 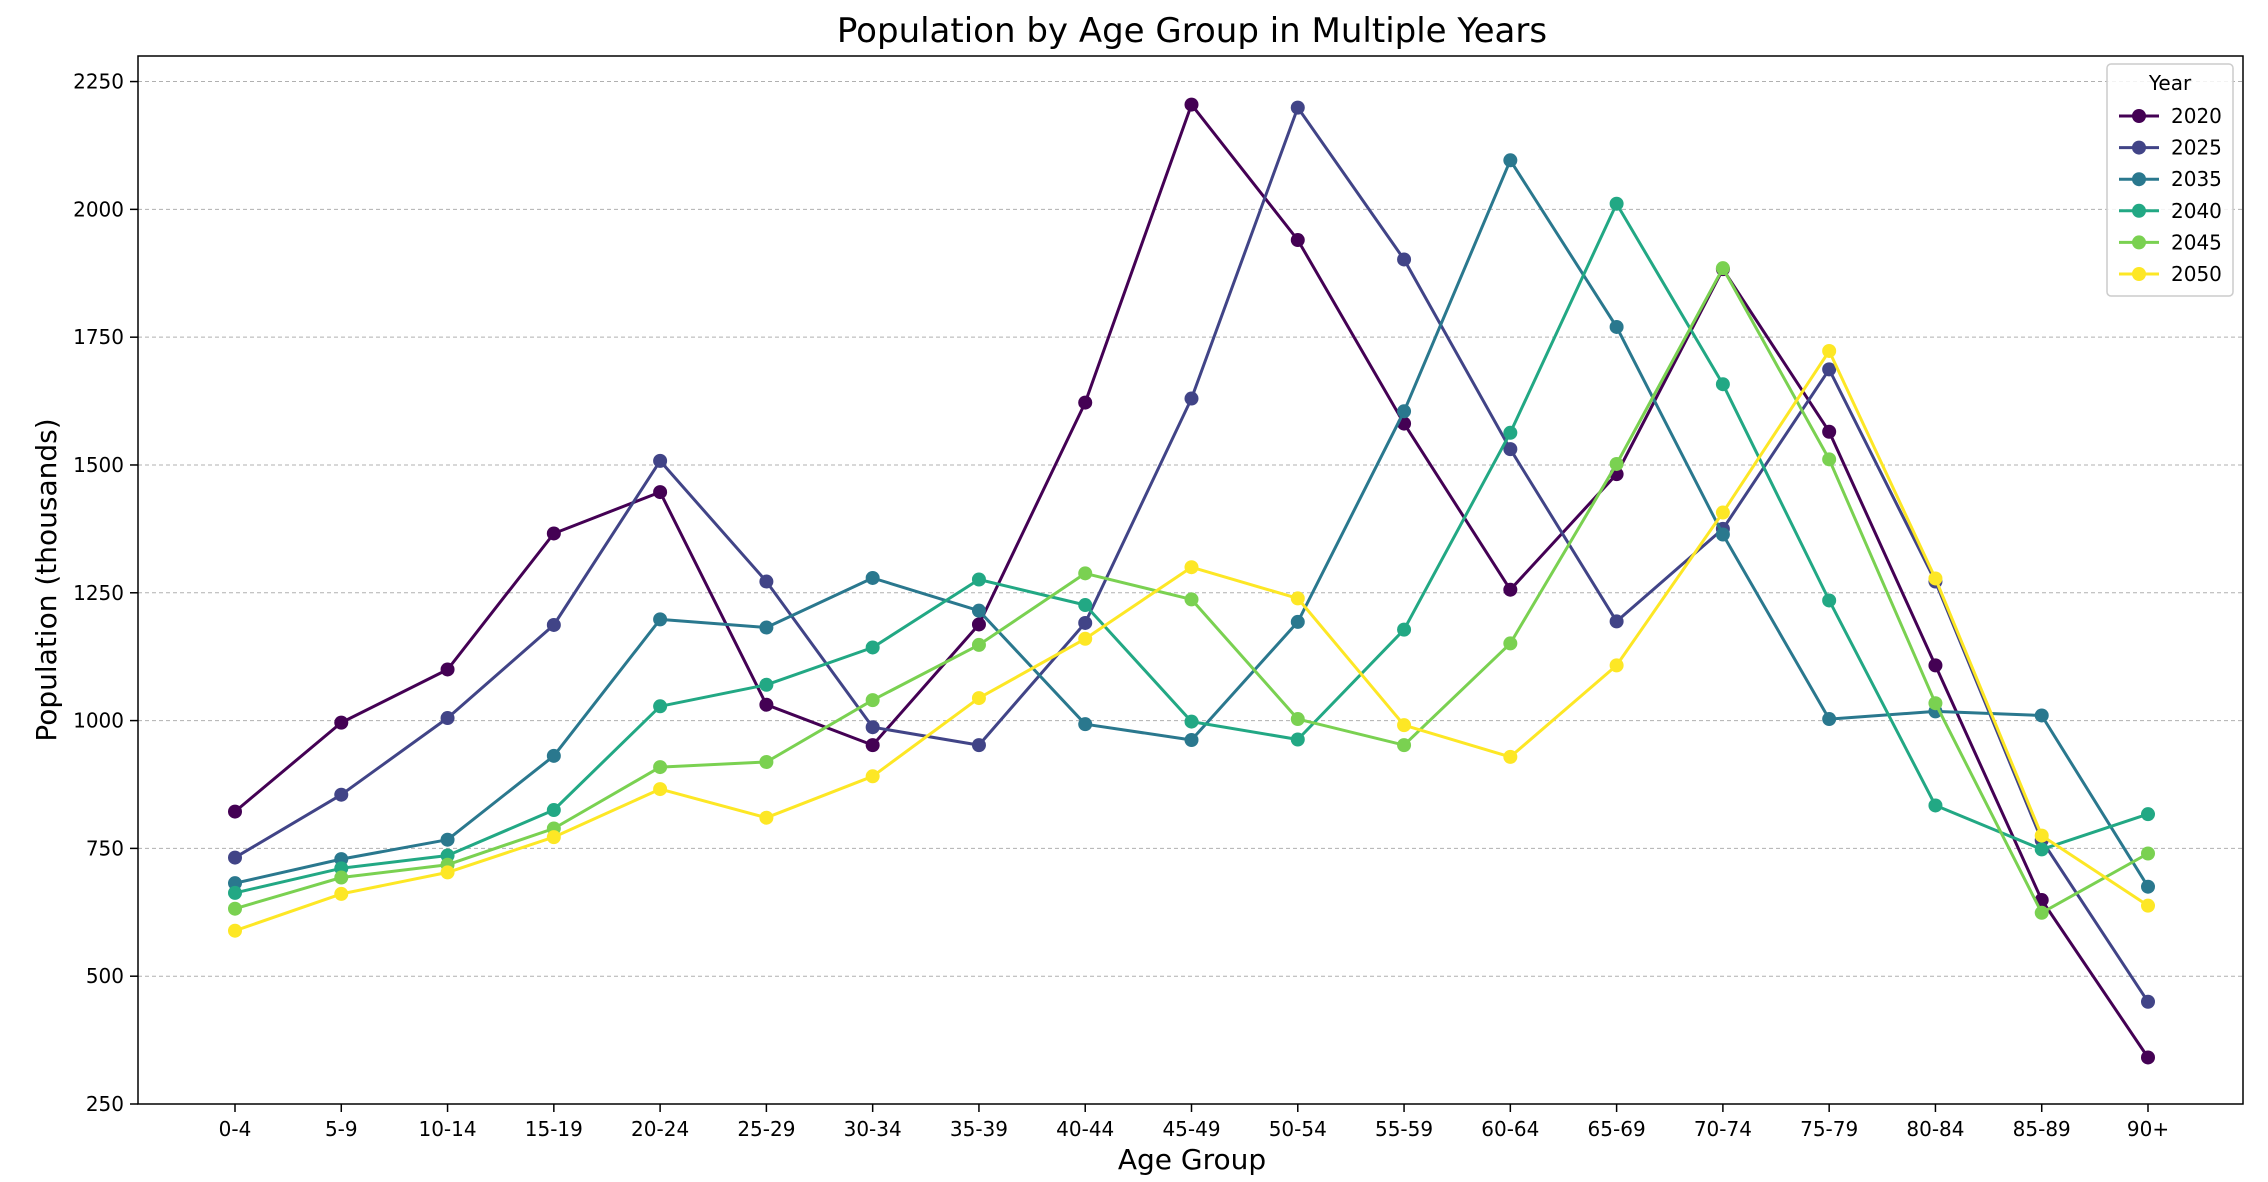 What do you see at coordinates (341, 1129) in the screenshot?
I see `x-tick-label: 5-9` at bounding box center [341, 1129].